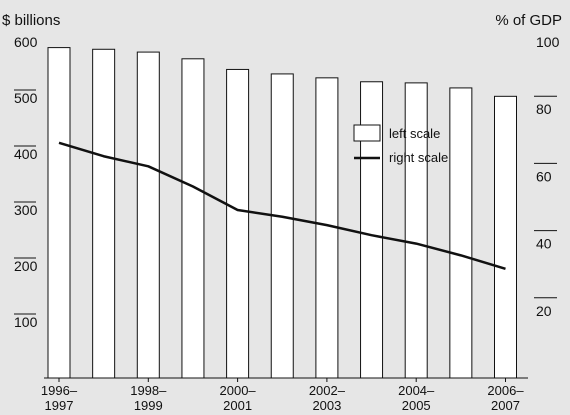  What do you see at coordinates (544, 244) in the screenshot?
I see `right-axis-tick-label: 40` at bounding box center [544, 244].